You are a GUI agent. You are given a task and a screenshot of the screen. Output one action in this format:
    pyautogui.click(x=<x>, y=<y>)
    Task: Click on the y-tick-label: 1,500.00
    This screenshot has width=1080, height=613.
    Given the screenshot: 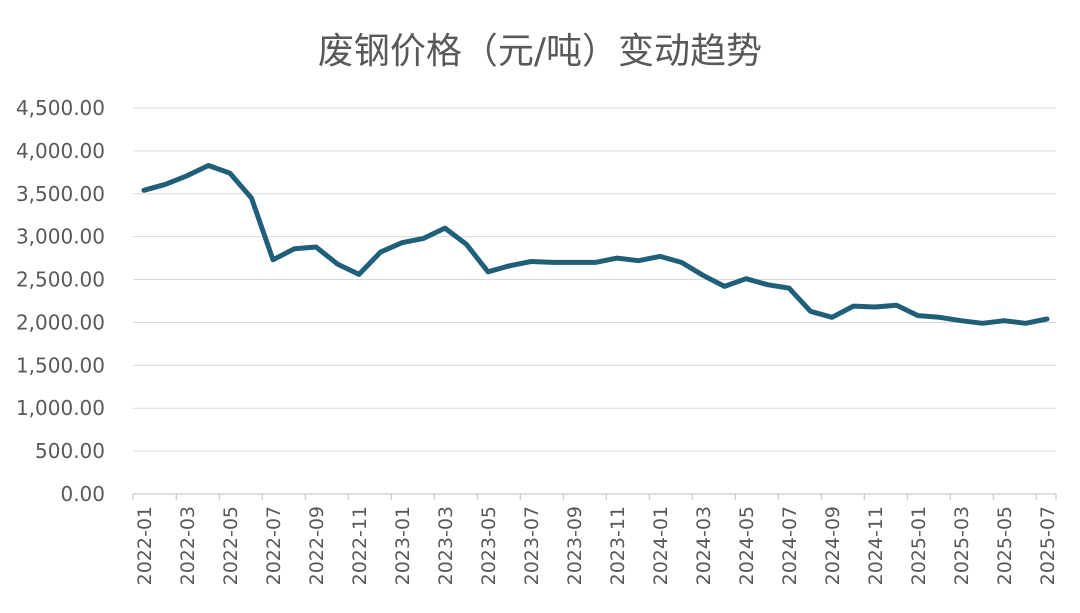 What is the action you would take?
    pyautogui.click(x=60, y=365)
    